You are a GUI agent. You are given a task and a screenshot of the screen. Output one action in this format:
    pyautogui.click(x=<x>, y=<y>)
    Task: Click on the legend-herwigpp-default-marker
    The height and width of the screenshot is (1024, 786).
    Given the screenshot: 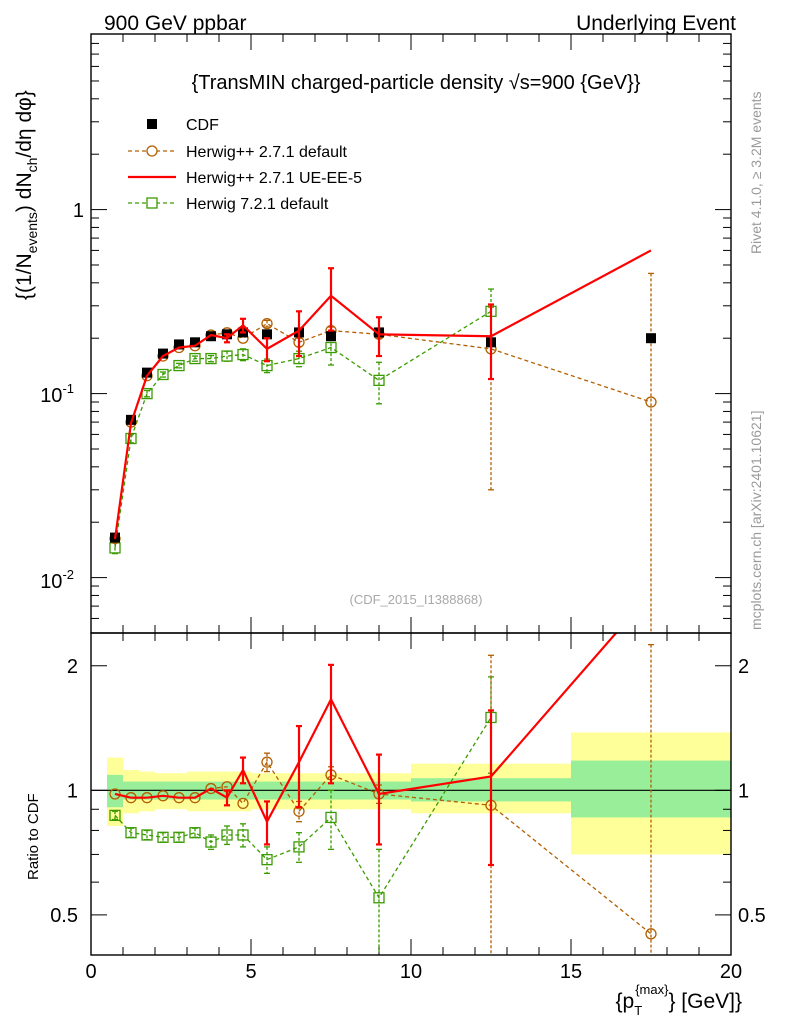 What is the action you would take?
    pyautogui.click(x=152, y=151)
    